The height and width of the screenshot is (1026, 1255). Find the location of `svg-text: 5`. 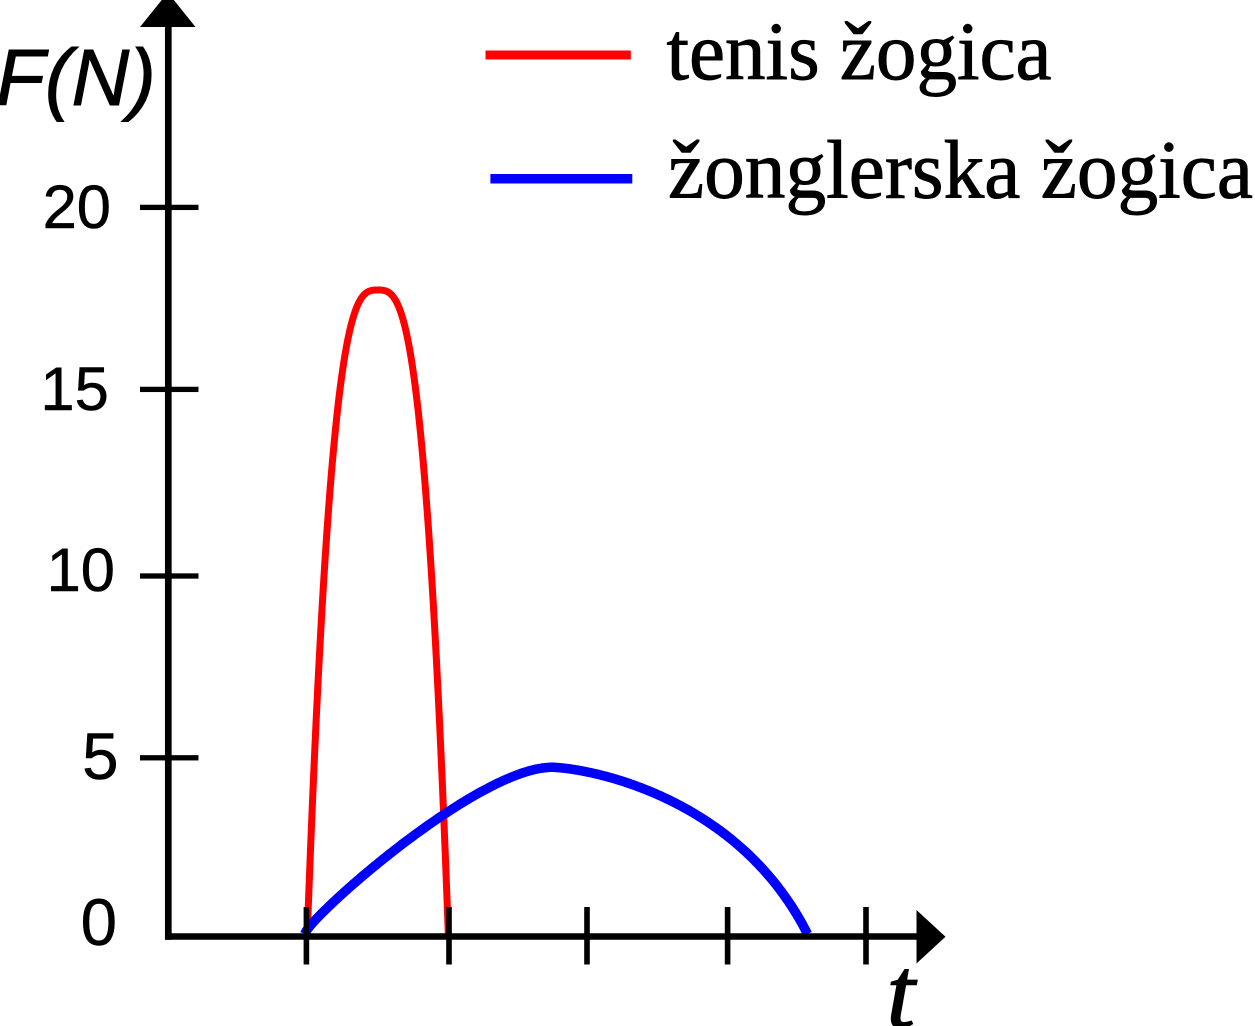

svg-text: 5 is located at coordinates (100, 756).